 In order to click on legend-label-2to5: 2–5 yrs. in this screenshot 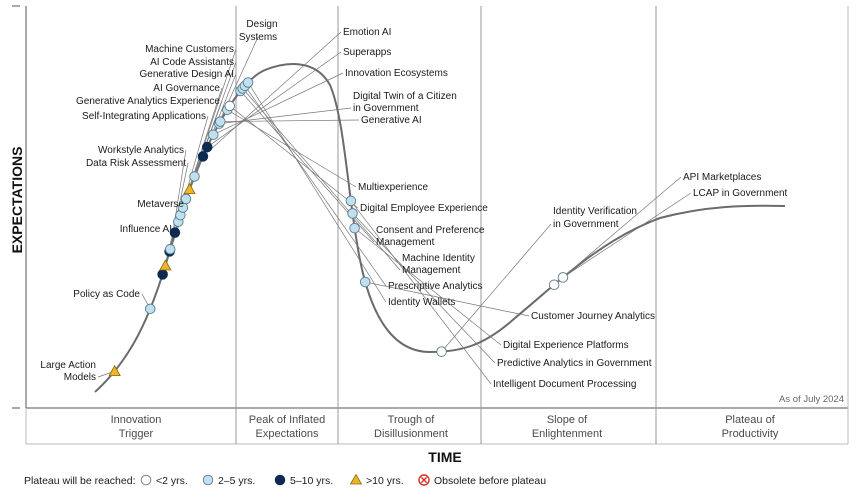, I will do `click(236, 481)`.